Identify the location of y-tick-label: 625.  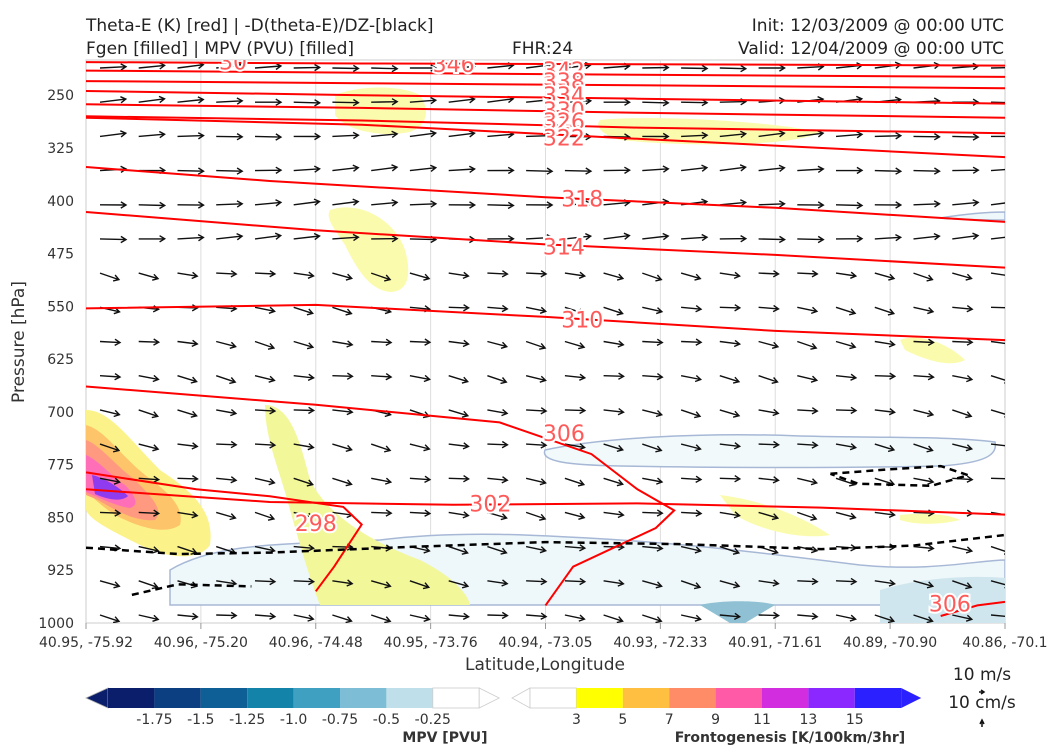
(60, 360).